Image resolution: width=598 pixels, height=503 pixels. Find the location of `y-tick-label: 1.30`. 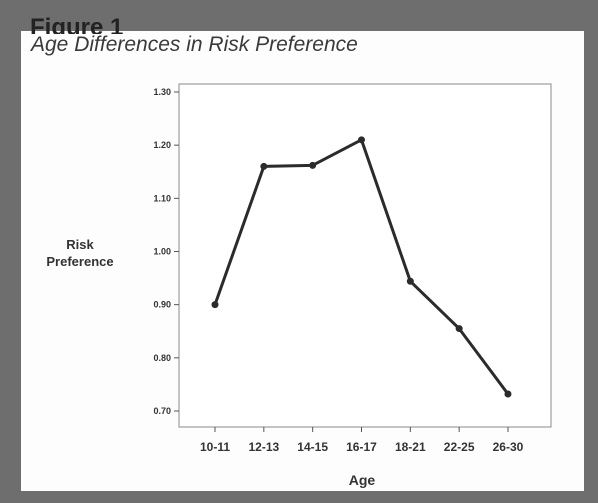

y-tick-label: 1.30 is located at coordinates (162, 92).